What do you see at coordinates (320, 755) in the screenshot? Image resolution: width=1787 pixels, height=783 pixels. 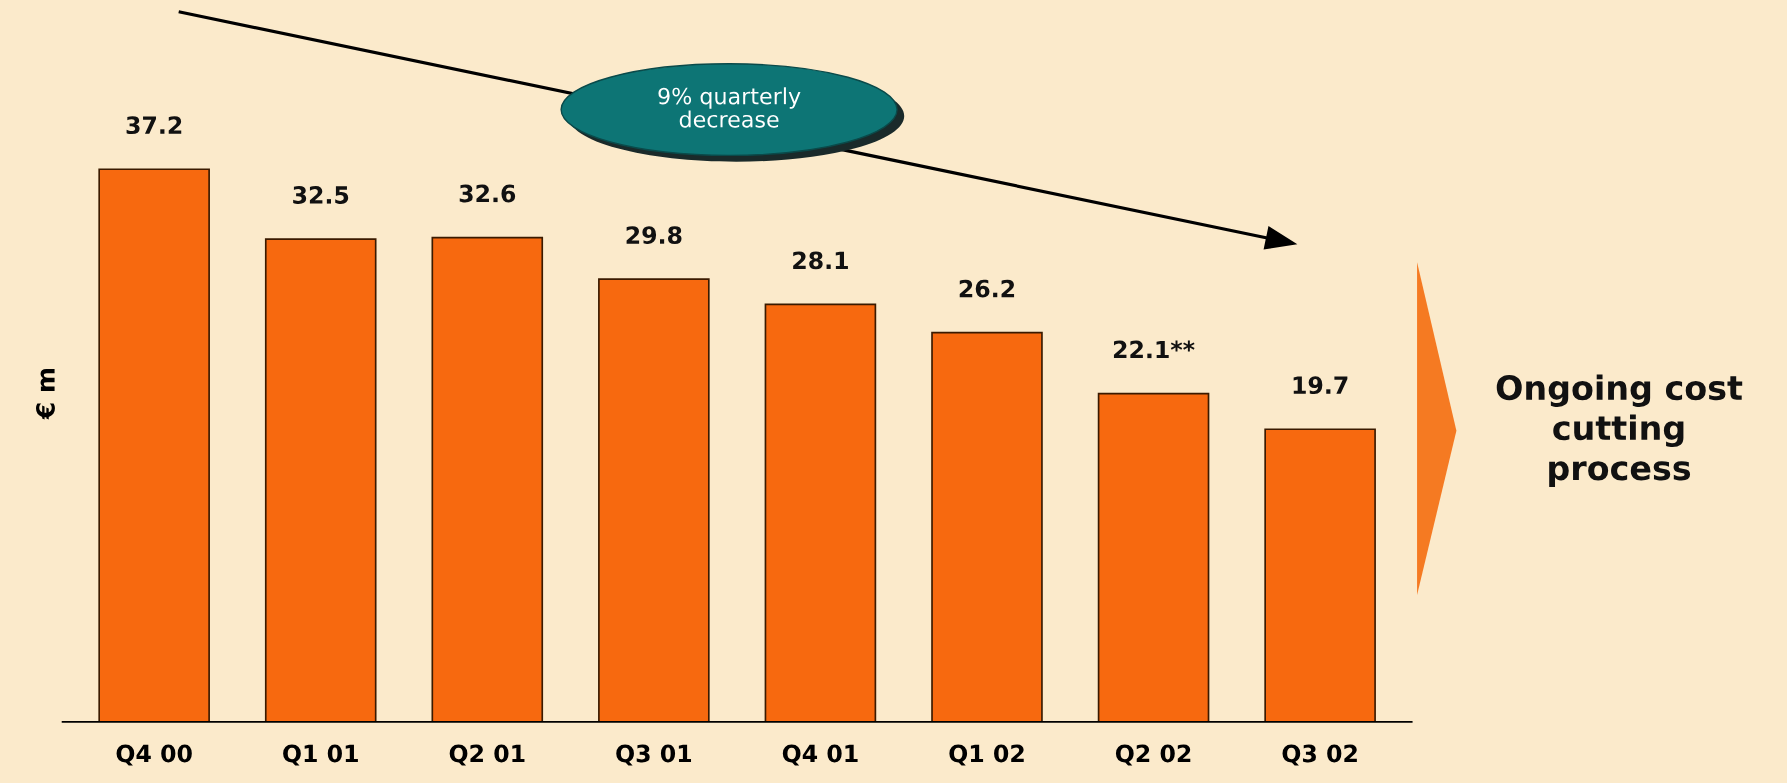 I see `x-tick-label: Q1 01` at bounding box center [320, 755].